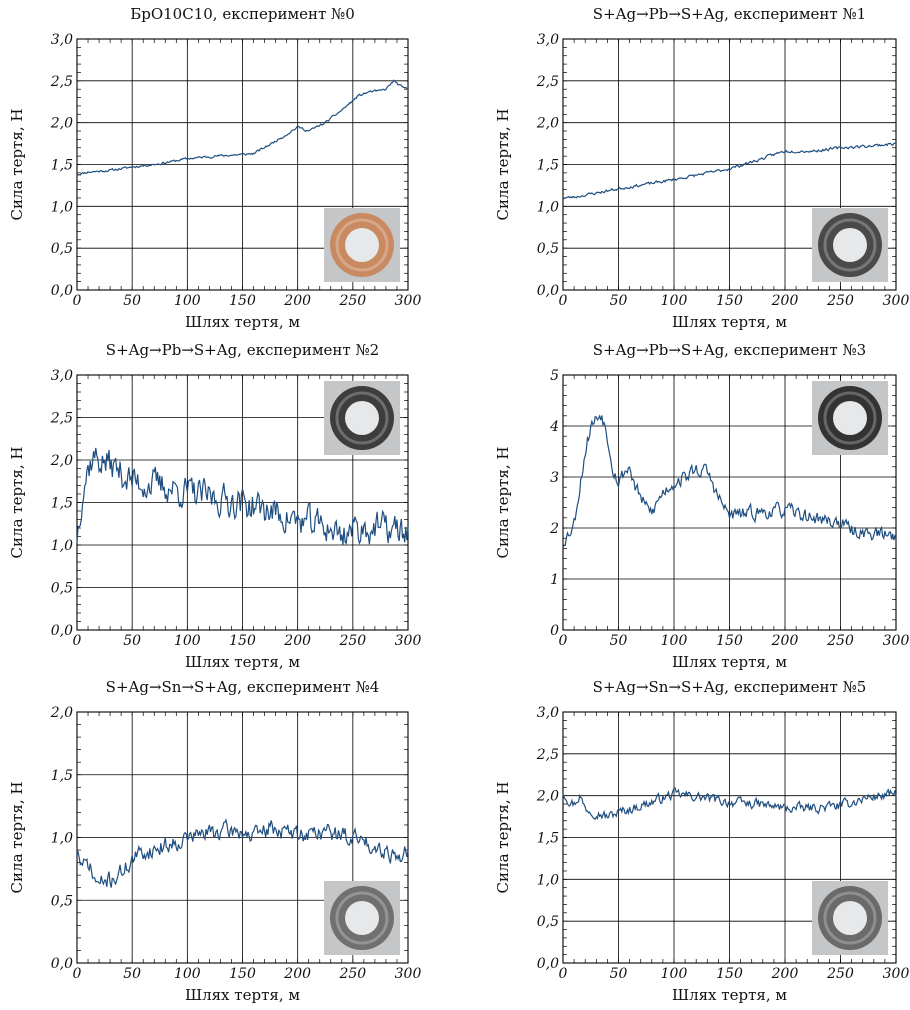  I want to click on y-tick-label: 1, so click(554, 580).